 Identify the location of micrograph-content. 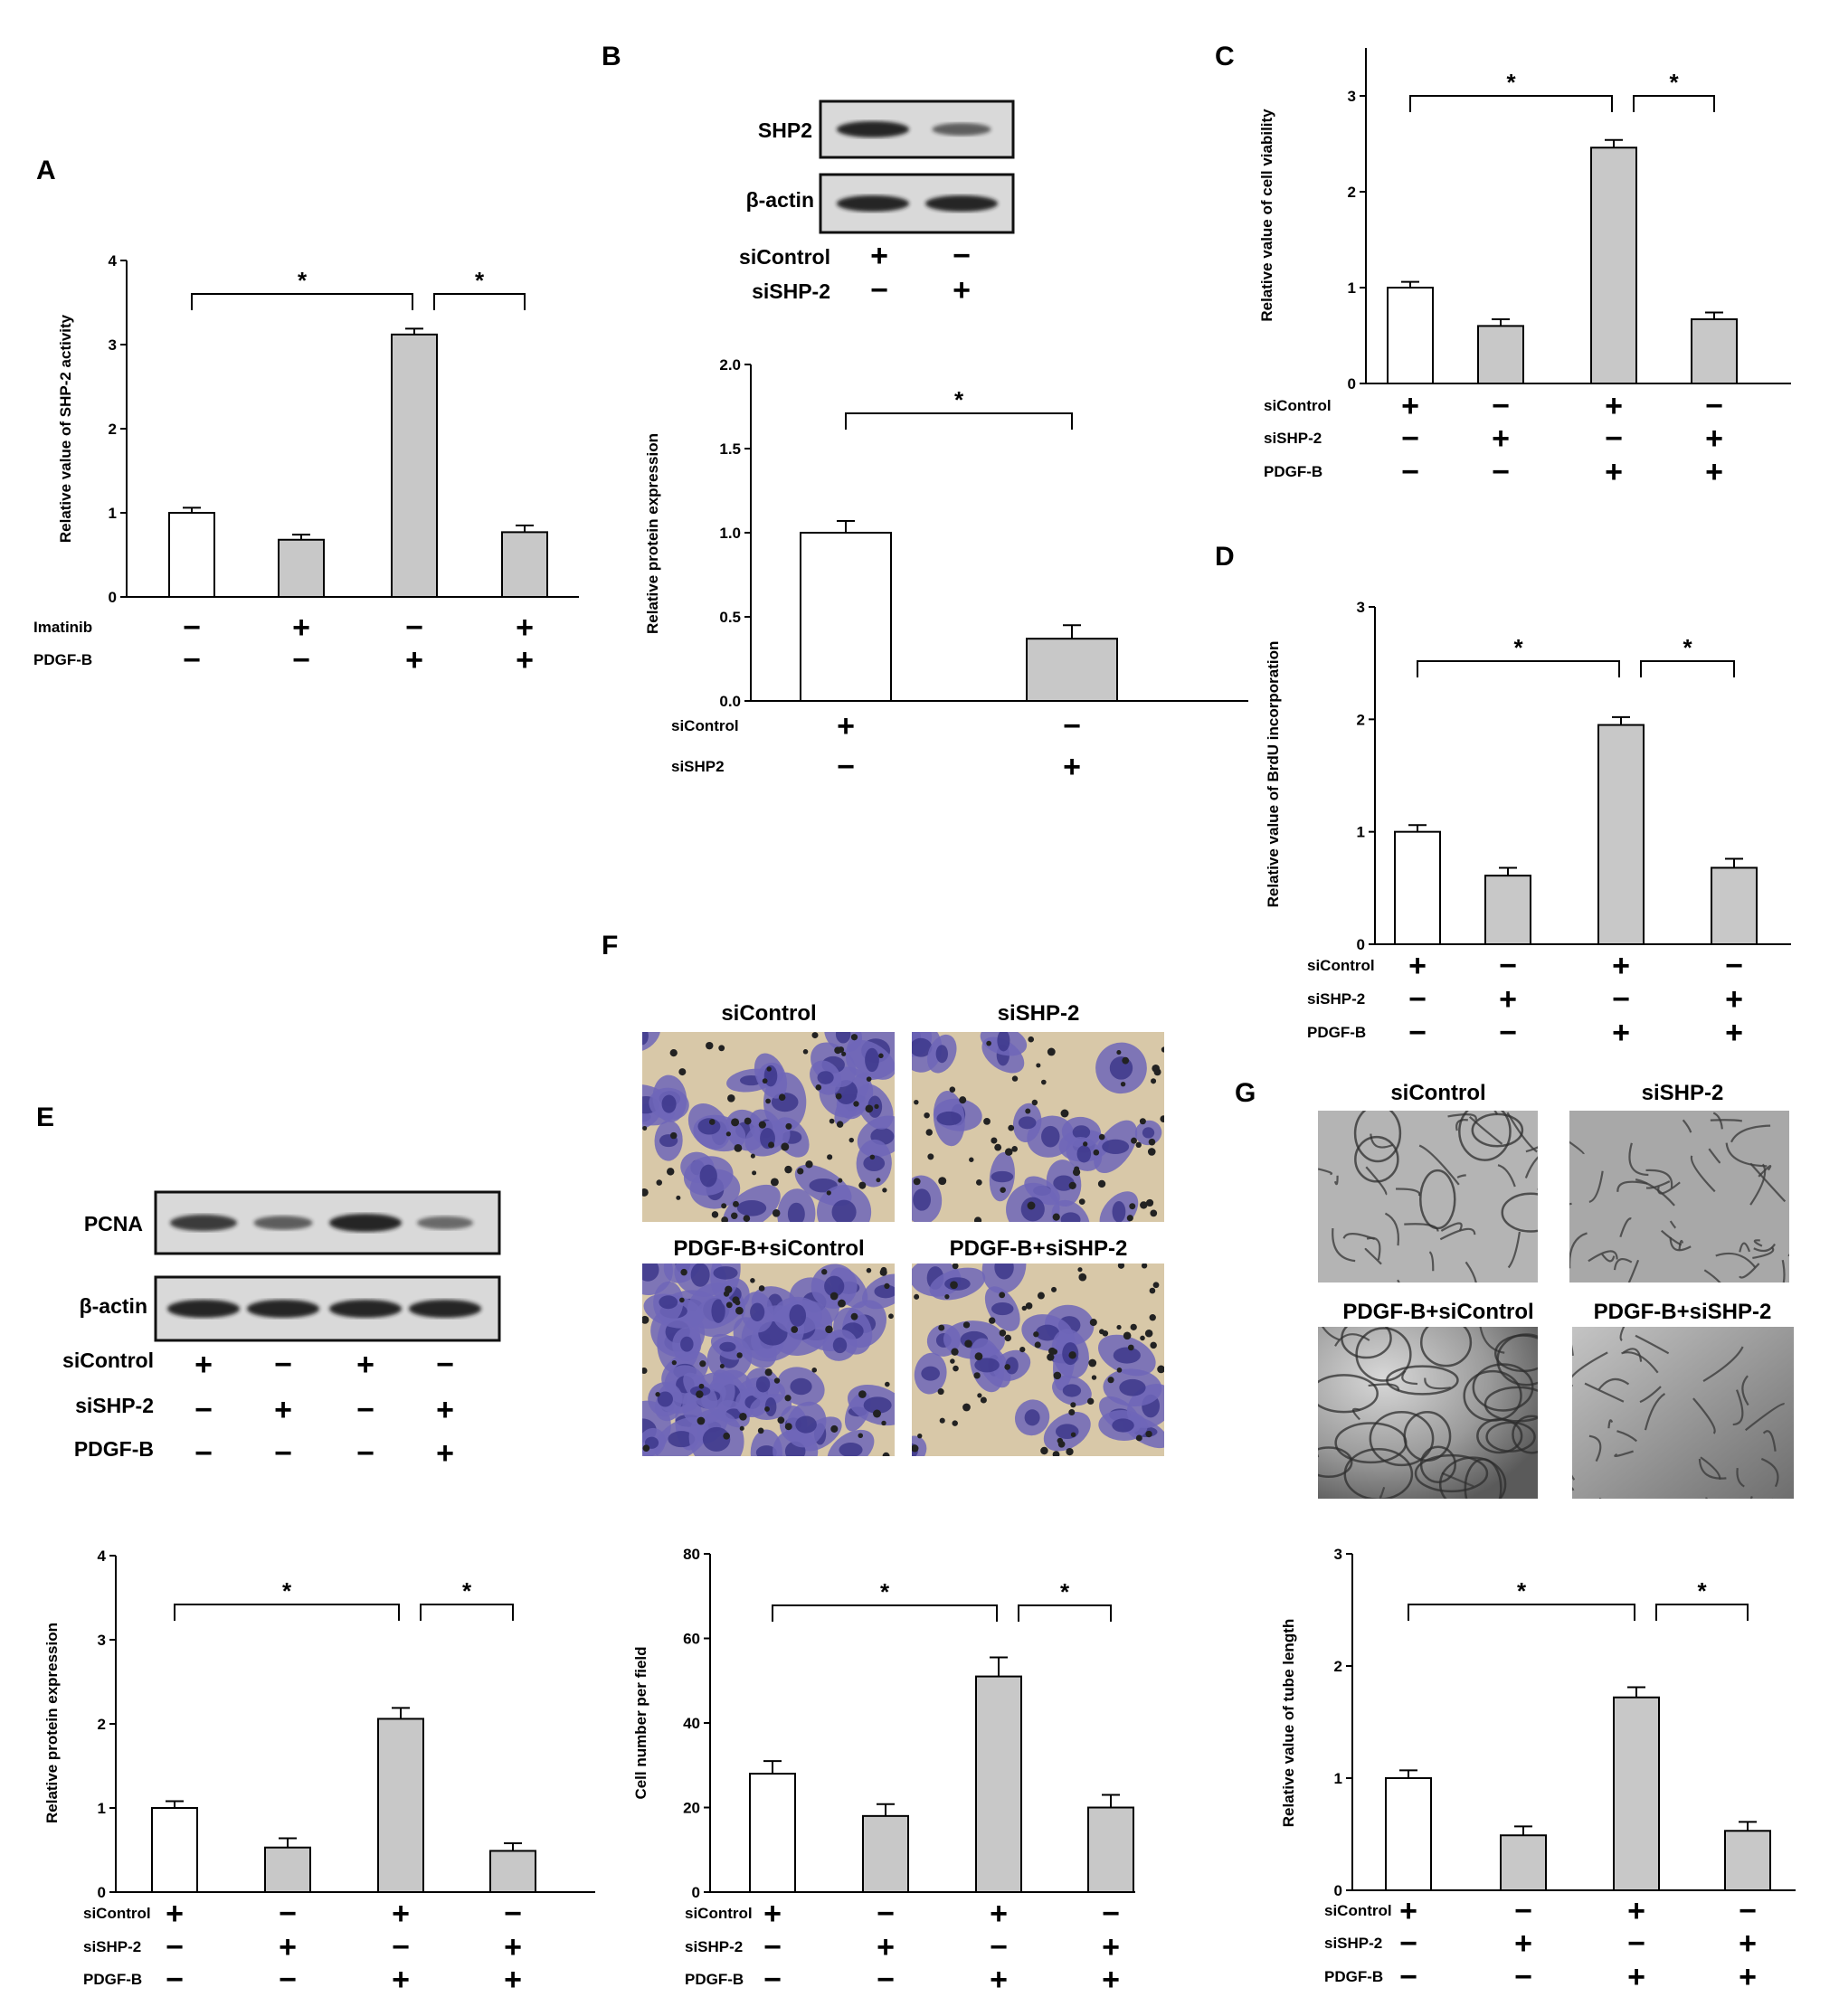
(768, 1360).